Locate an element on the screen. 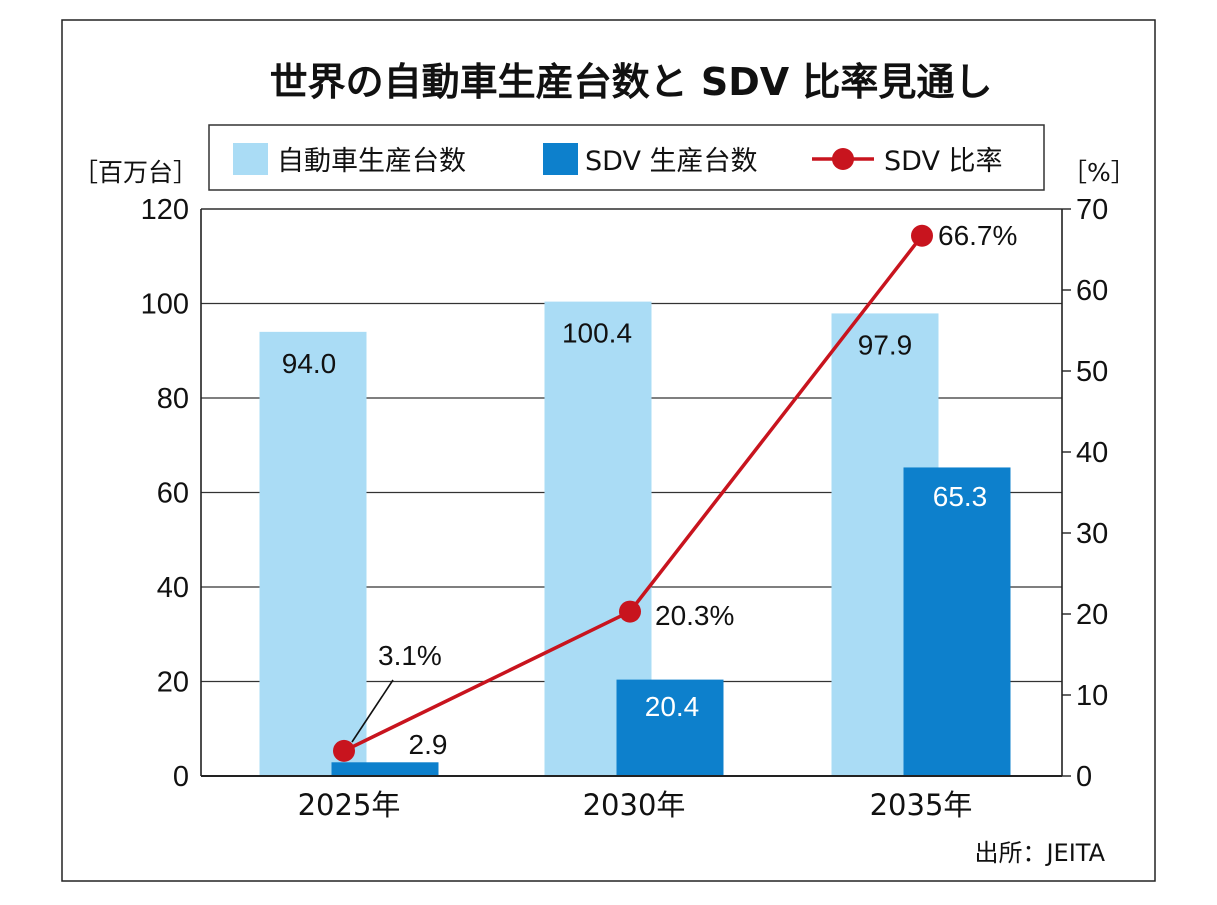 Image resolution: width=1217 pixels, height=905 pixels. legend-swatch-sdv-production is located at coordinates (560, 159).